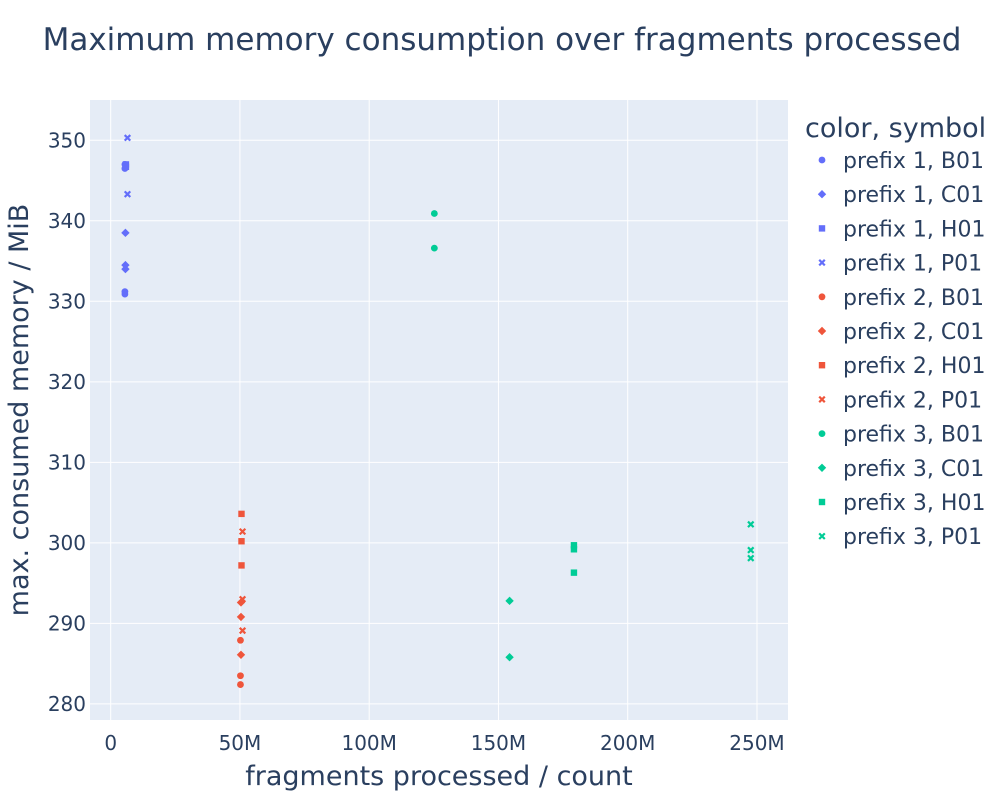 The height and width of the screenshot is (800, 1000). I want to click on x-tick-label: 150M, so click(498, 743).